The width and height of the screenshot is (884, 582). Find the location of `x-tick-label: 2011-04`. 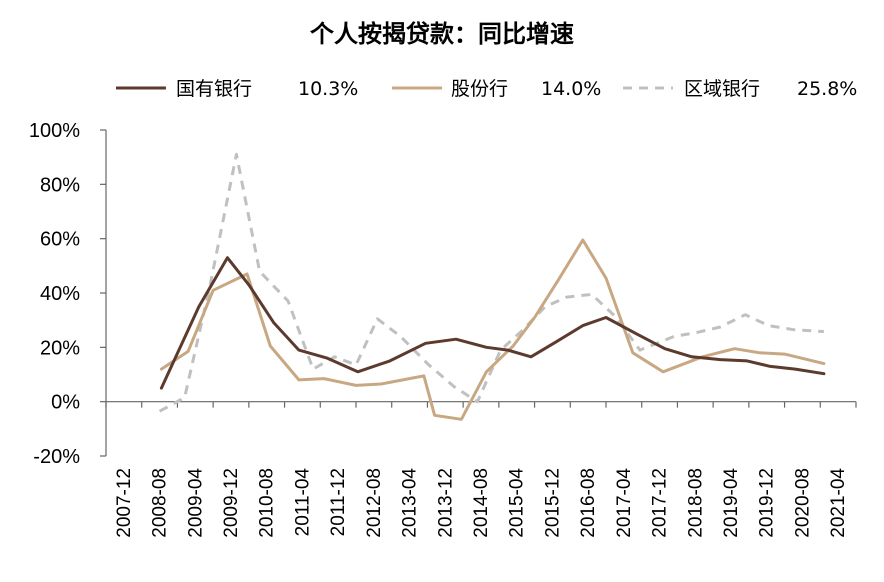

x-tick-label: 2011-04 is located at coordinates (302, 502).